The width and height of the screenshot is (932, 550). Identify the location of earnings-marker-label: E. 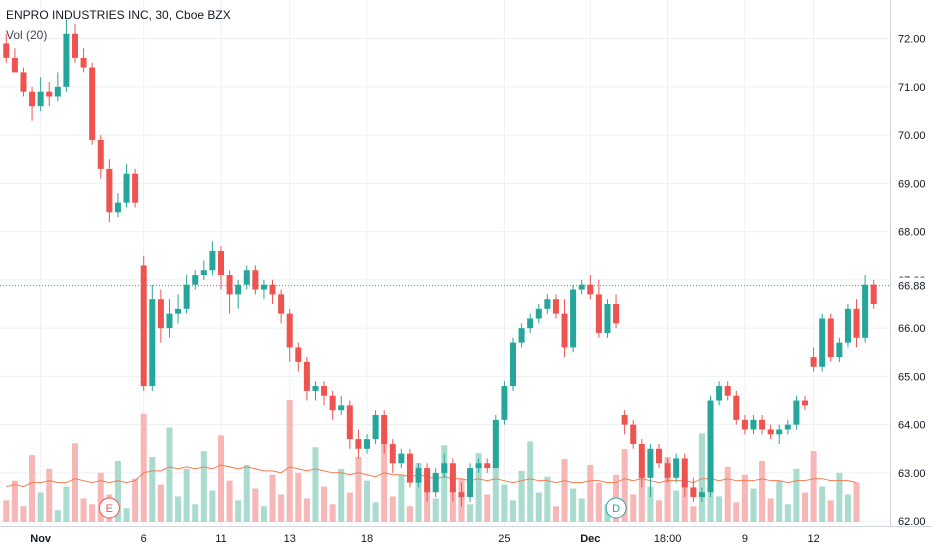
(109, 509).